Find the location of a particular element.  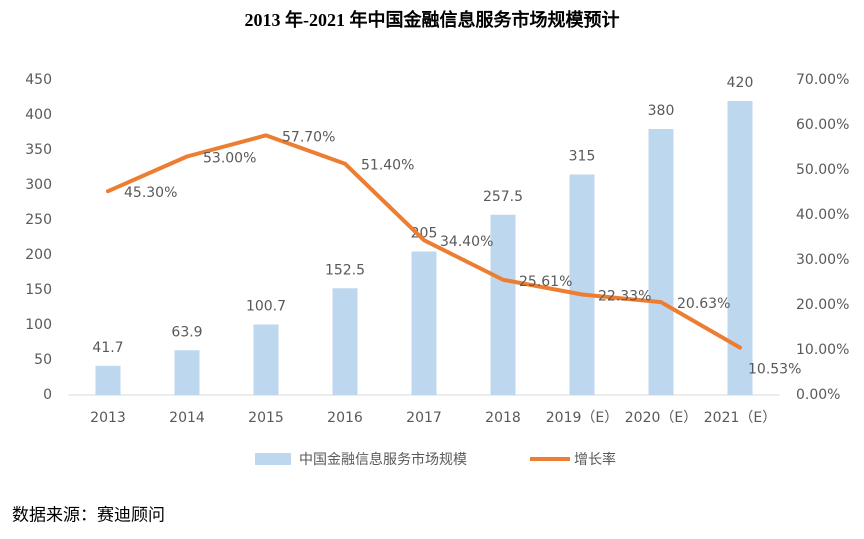

y-tick-label: 200 is located at coordinates (38, 255).